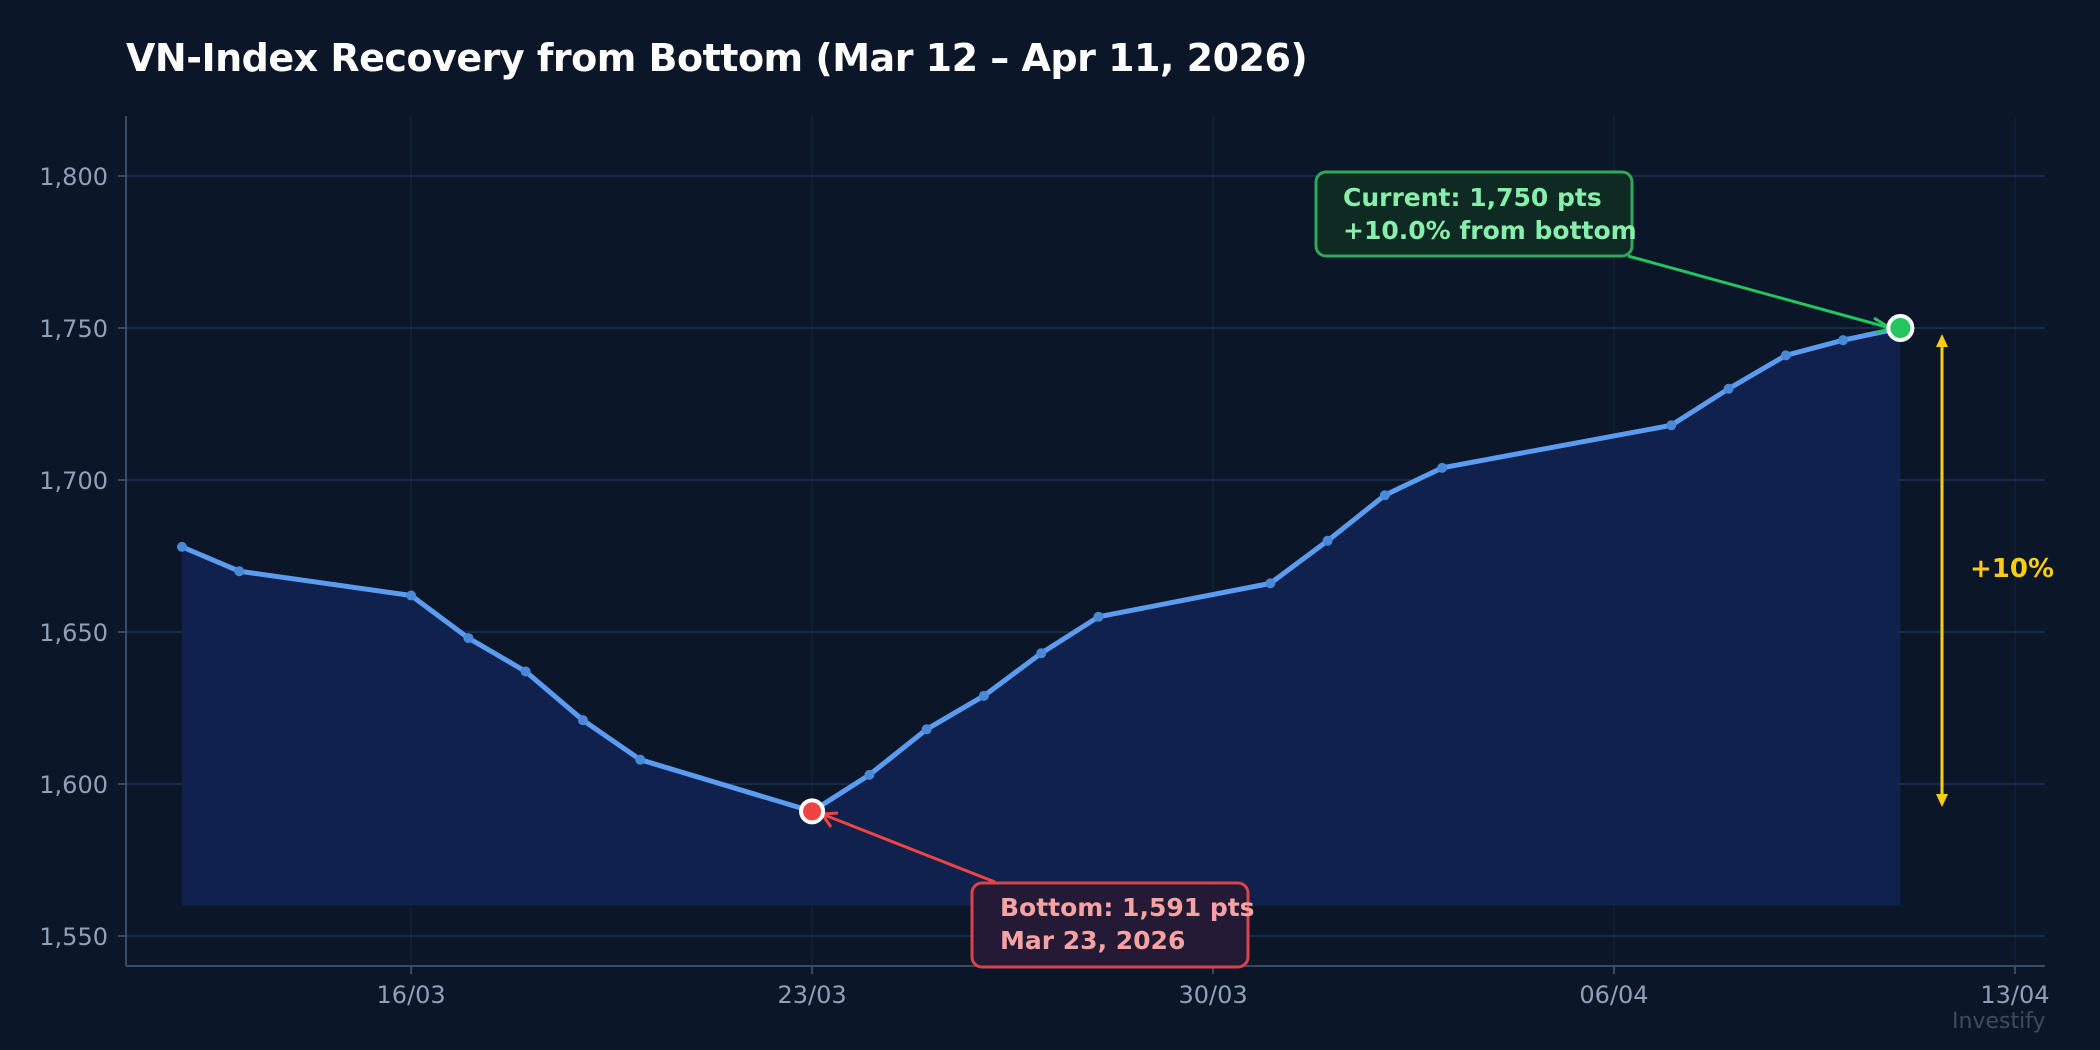 The height and width of the screenshot is (1050, 2100). What do you see at coordinates (73, 481) in the screenshot?
I see `y-tick-label: 1,700` at bounding box center [73, 481].